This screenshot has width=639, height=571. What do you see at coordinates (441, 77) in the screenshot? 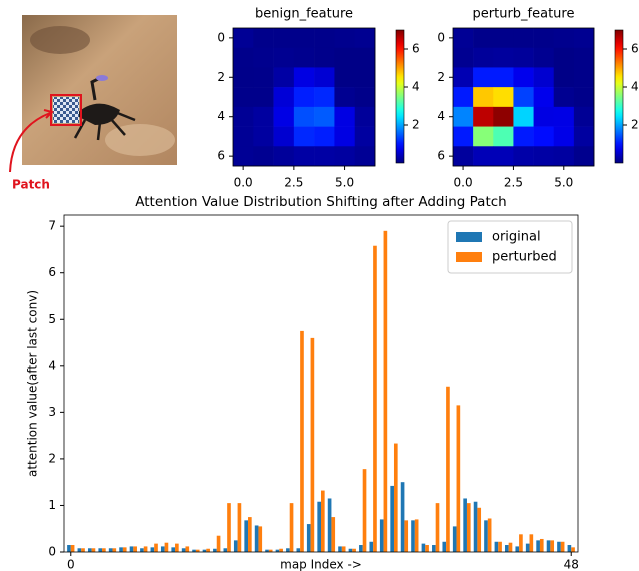
I see `y-tick-label: 2` at bounding box center [441, 77].